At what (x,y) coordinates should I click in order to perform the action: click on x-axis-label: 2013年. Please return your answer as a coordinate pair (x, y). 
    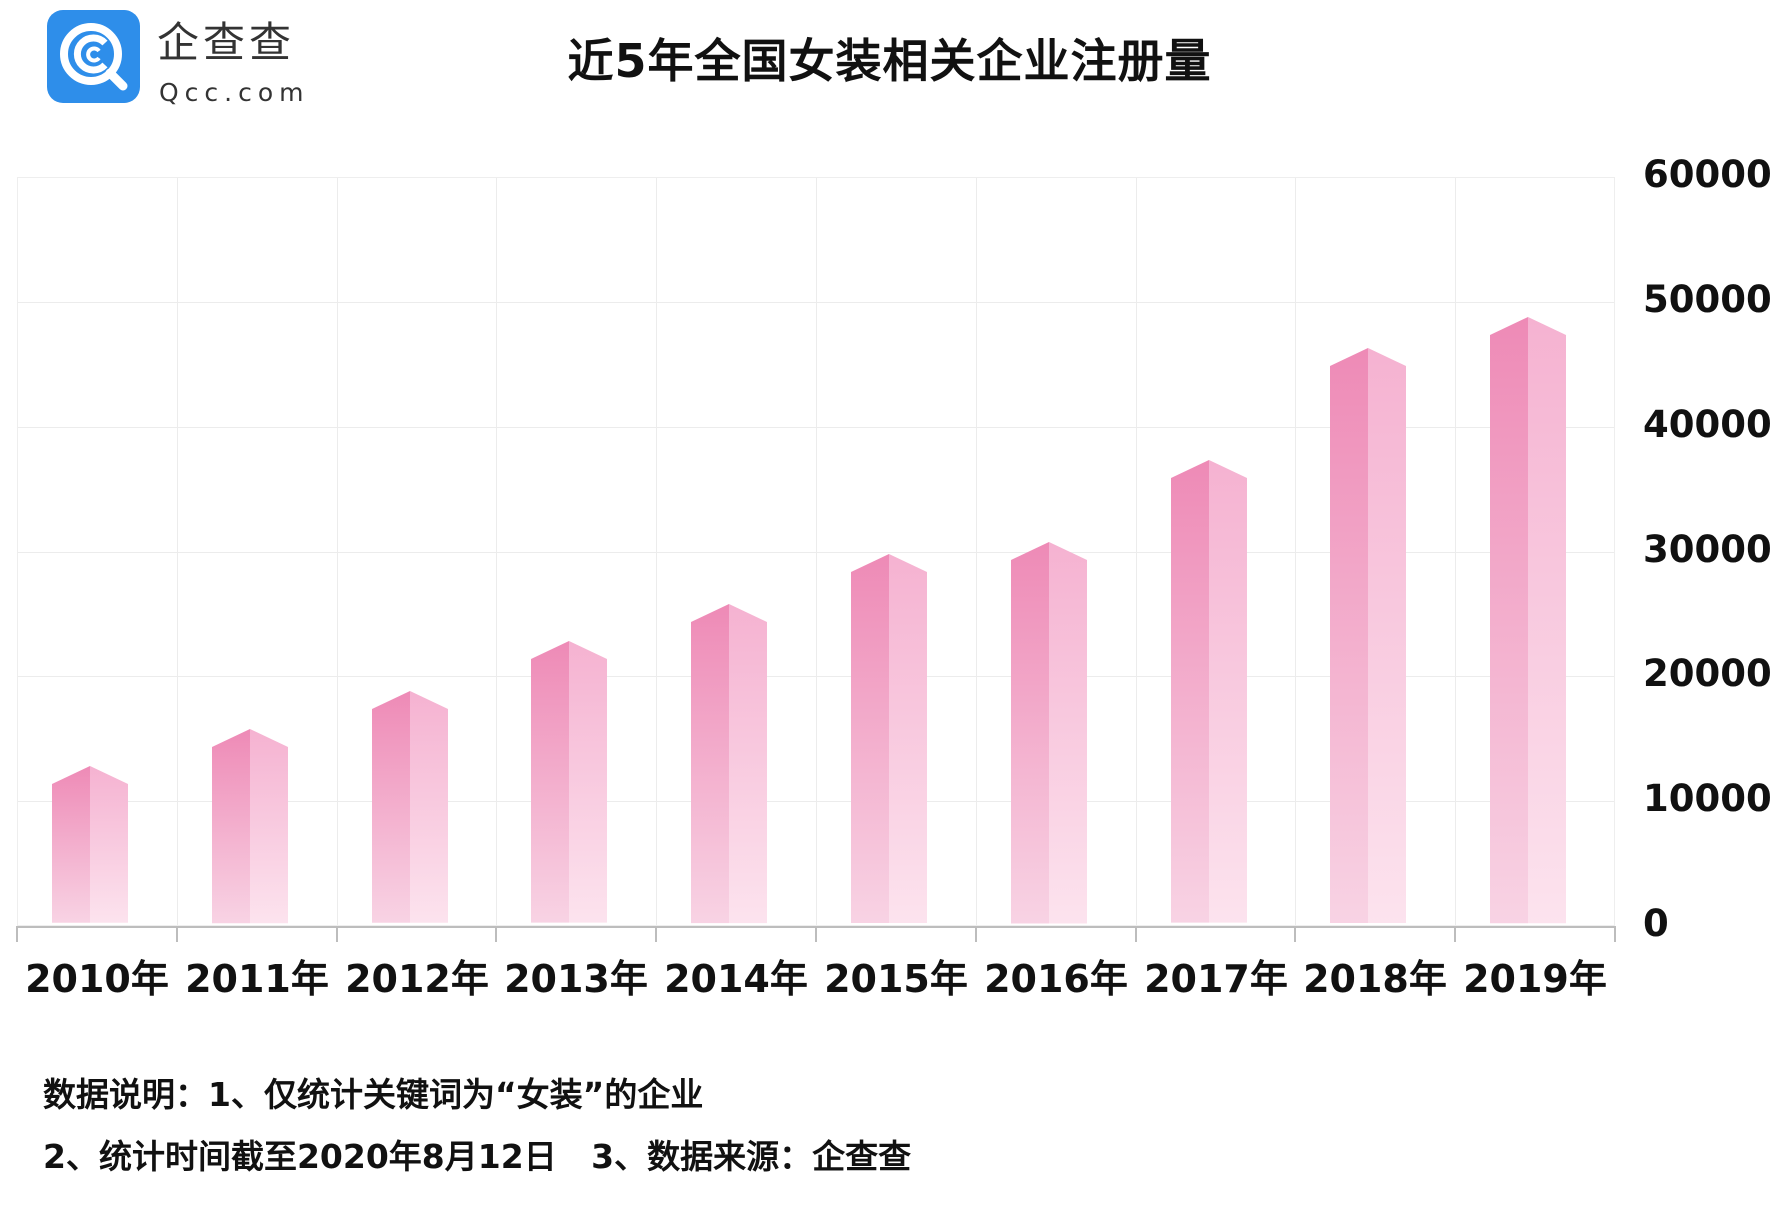
    Looking at the image, I should click on (576, 979).